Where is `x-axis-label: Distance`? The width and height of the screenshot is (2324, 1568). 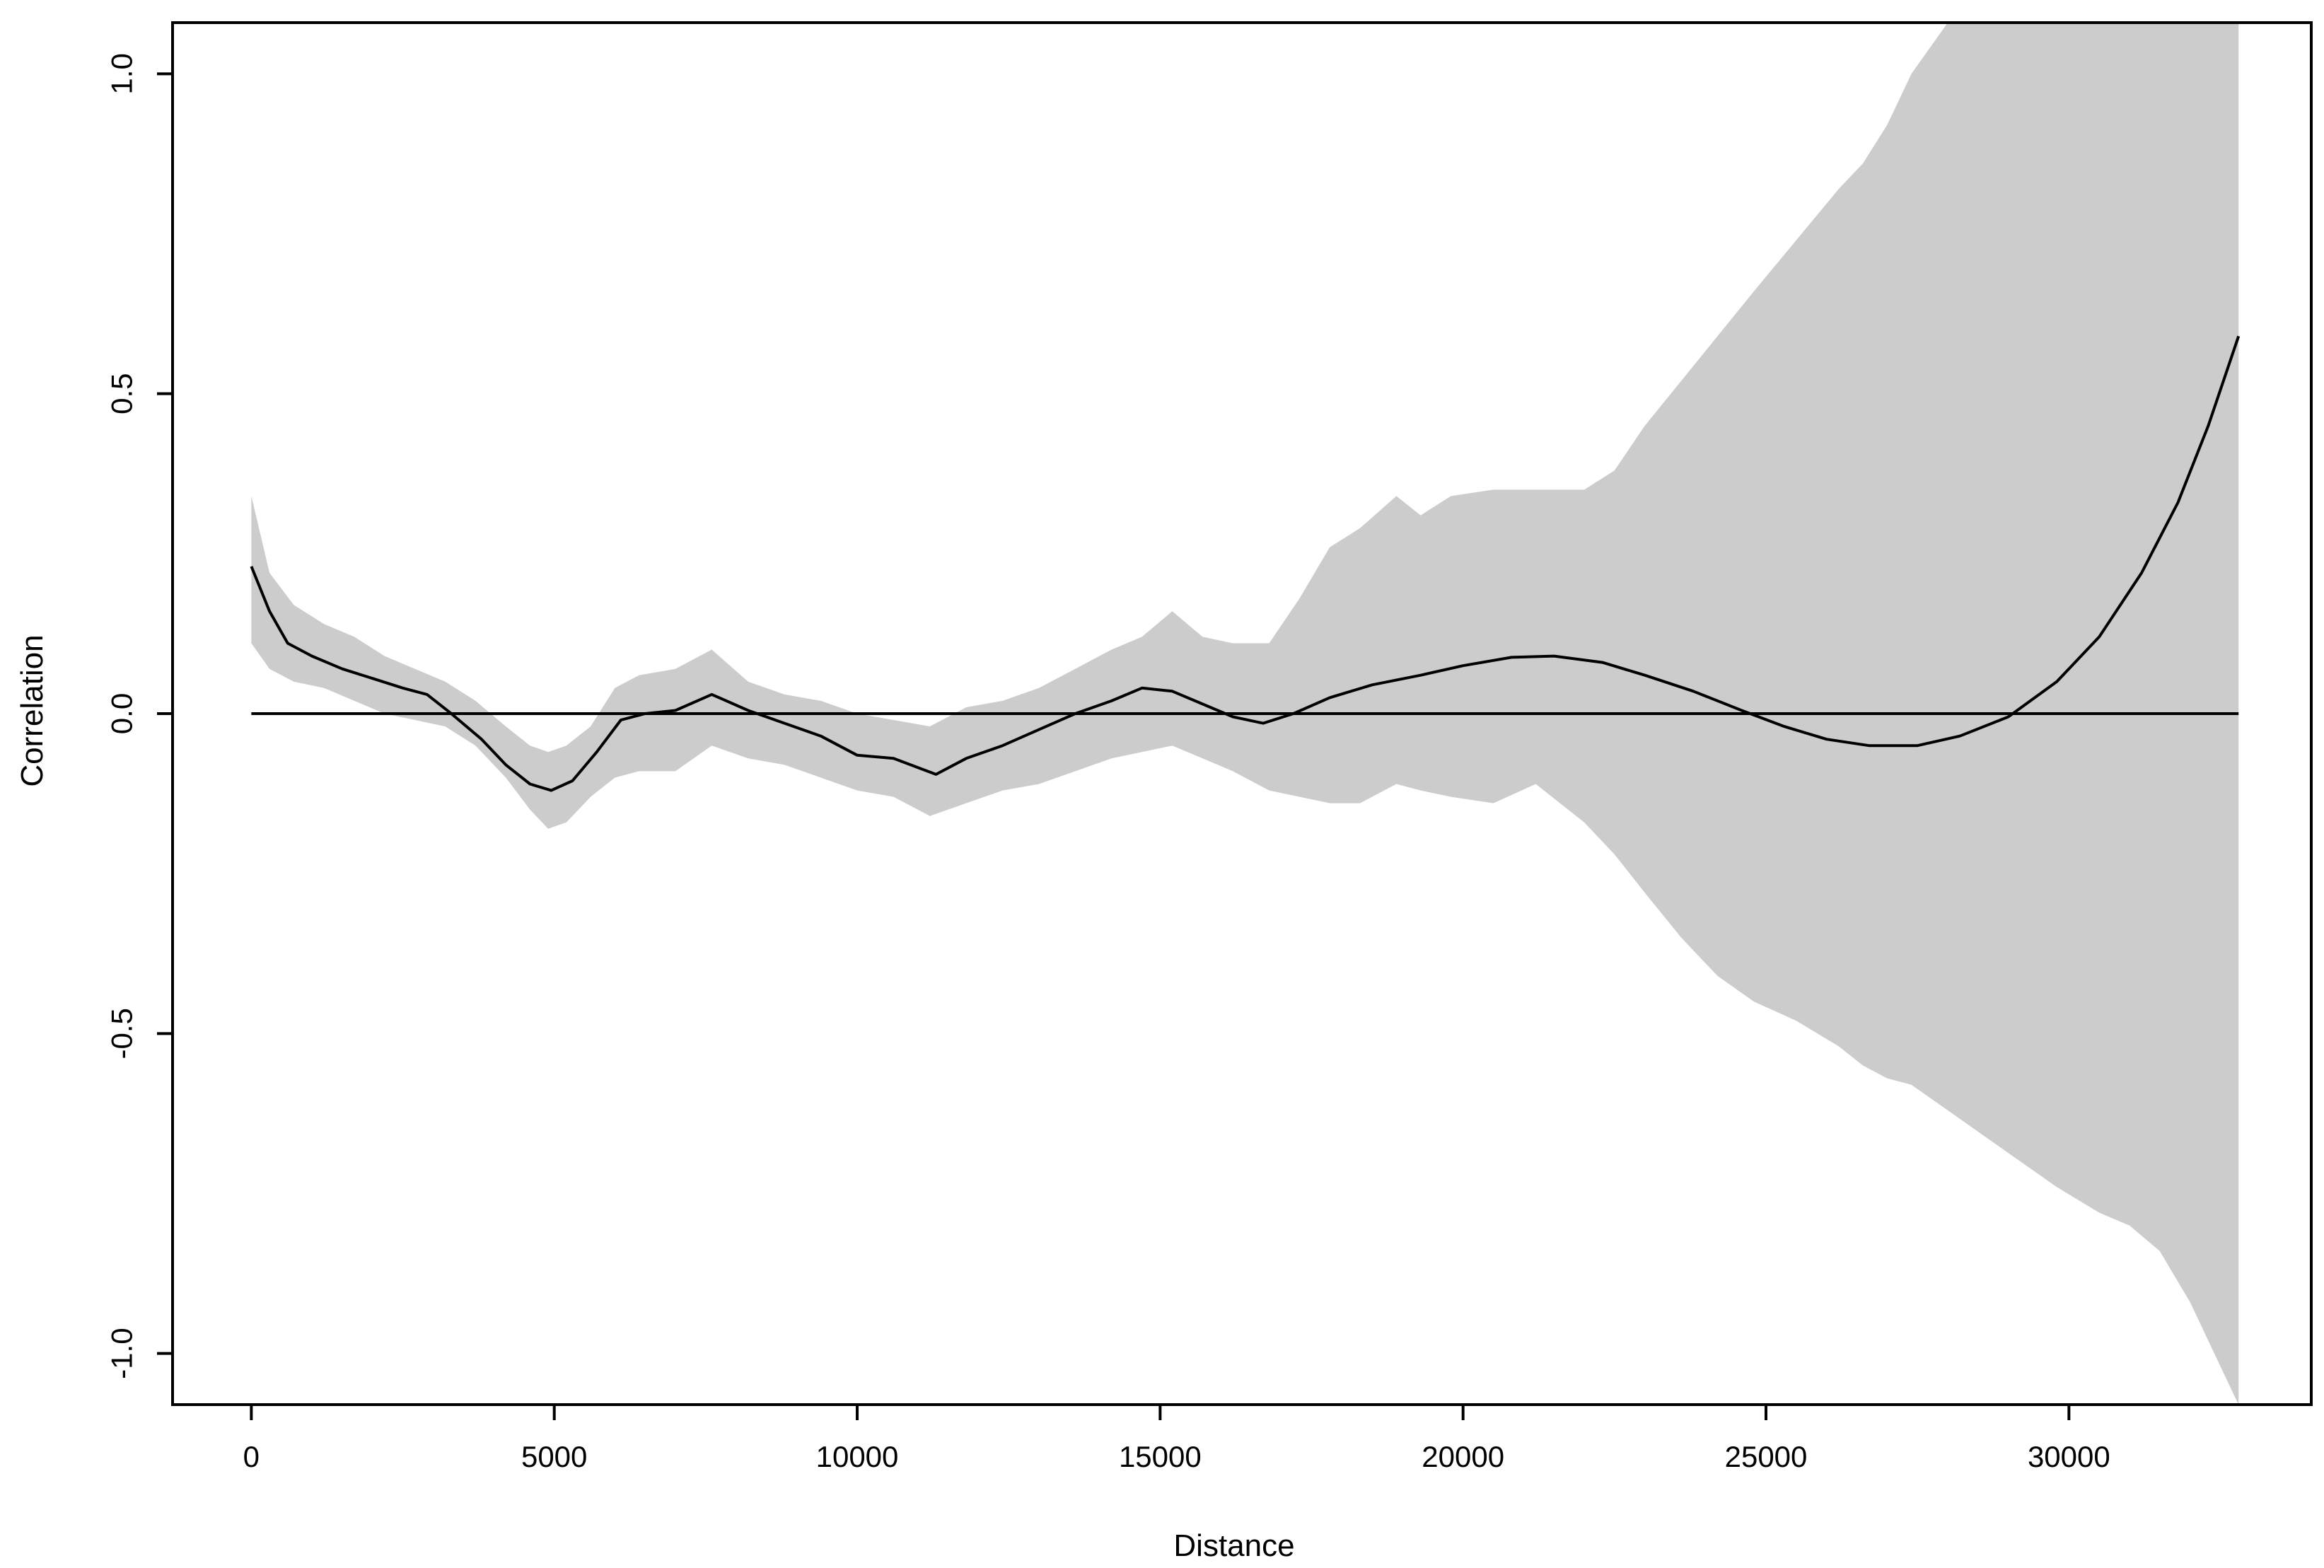 x-axis-label: Distance is located at coordinates (1233, 1546).